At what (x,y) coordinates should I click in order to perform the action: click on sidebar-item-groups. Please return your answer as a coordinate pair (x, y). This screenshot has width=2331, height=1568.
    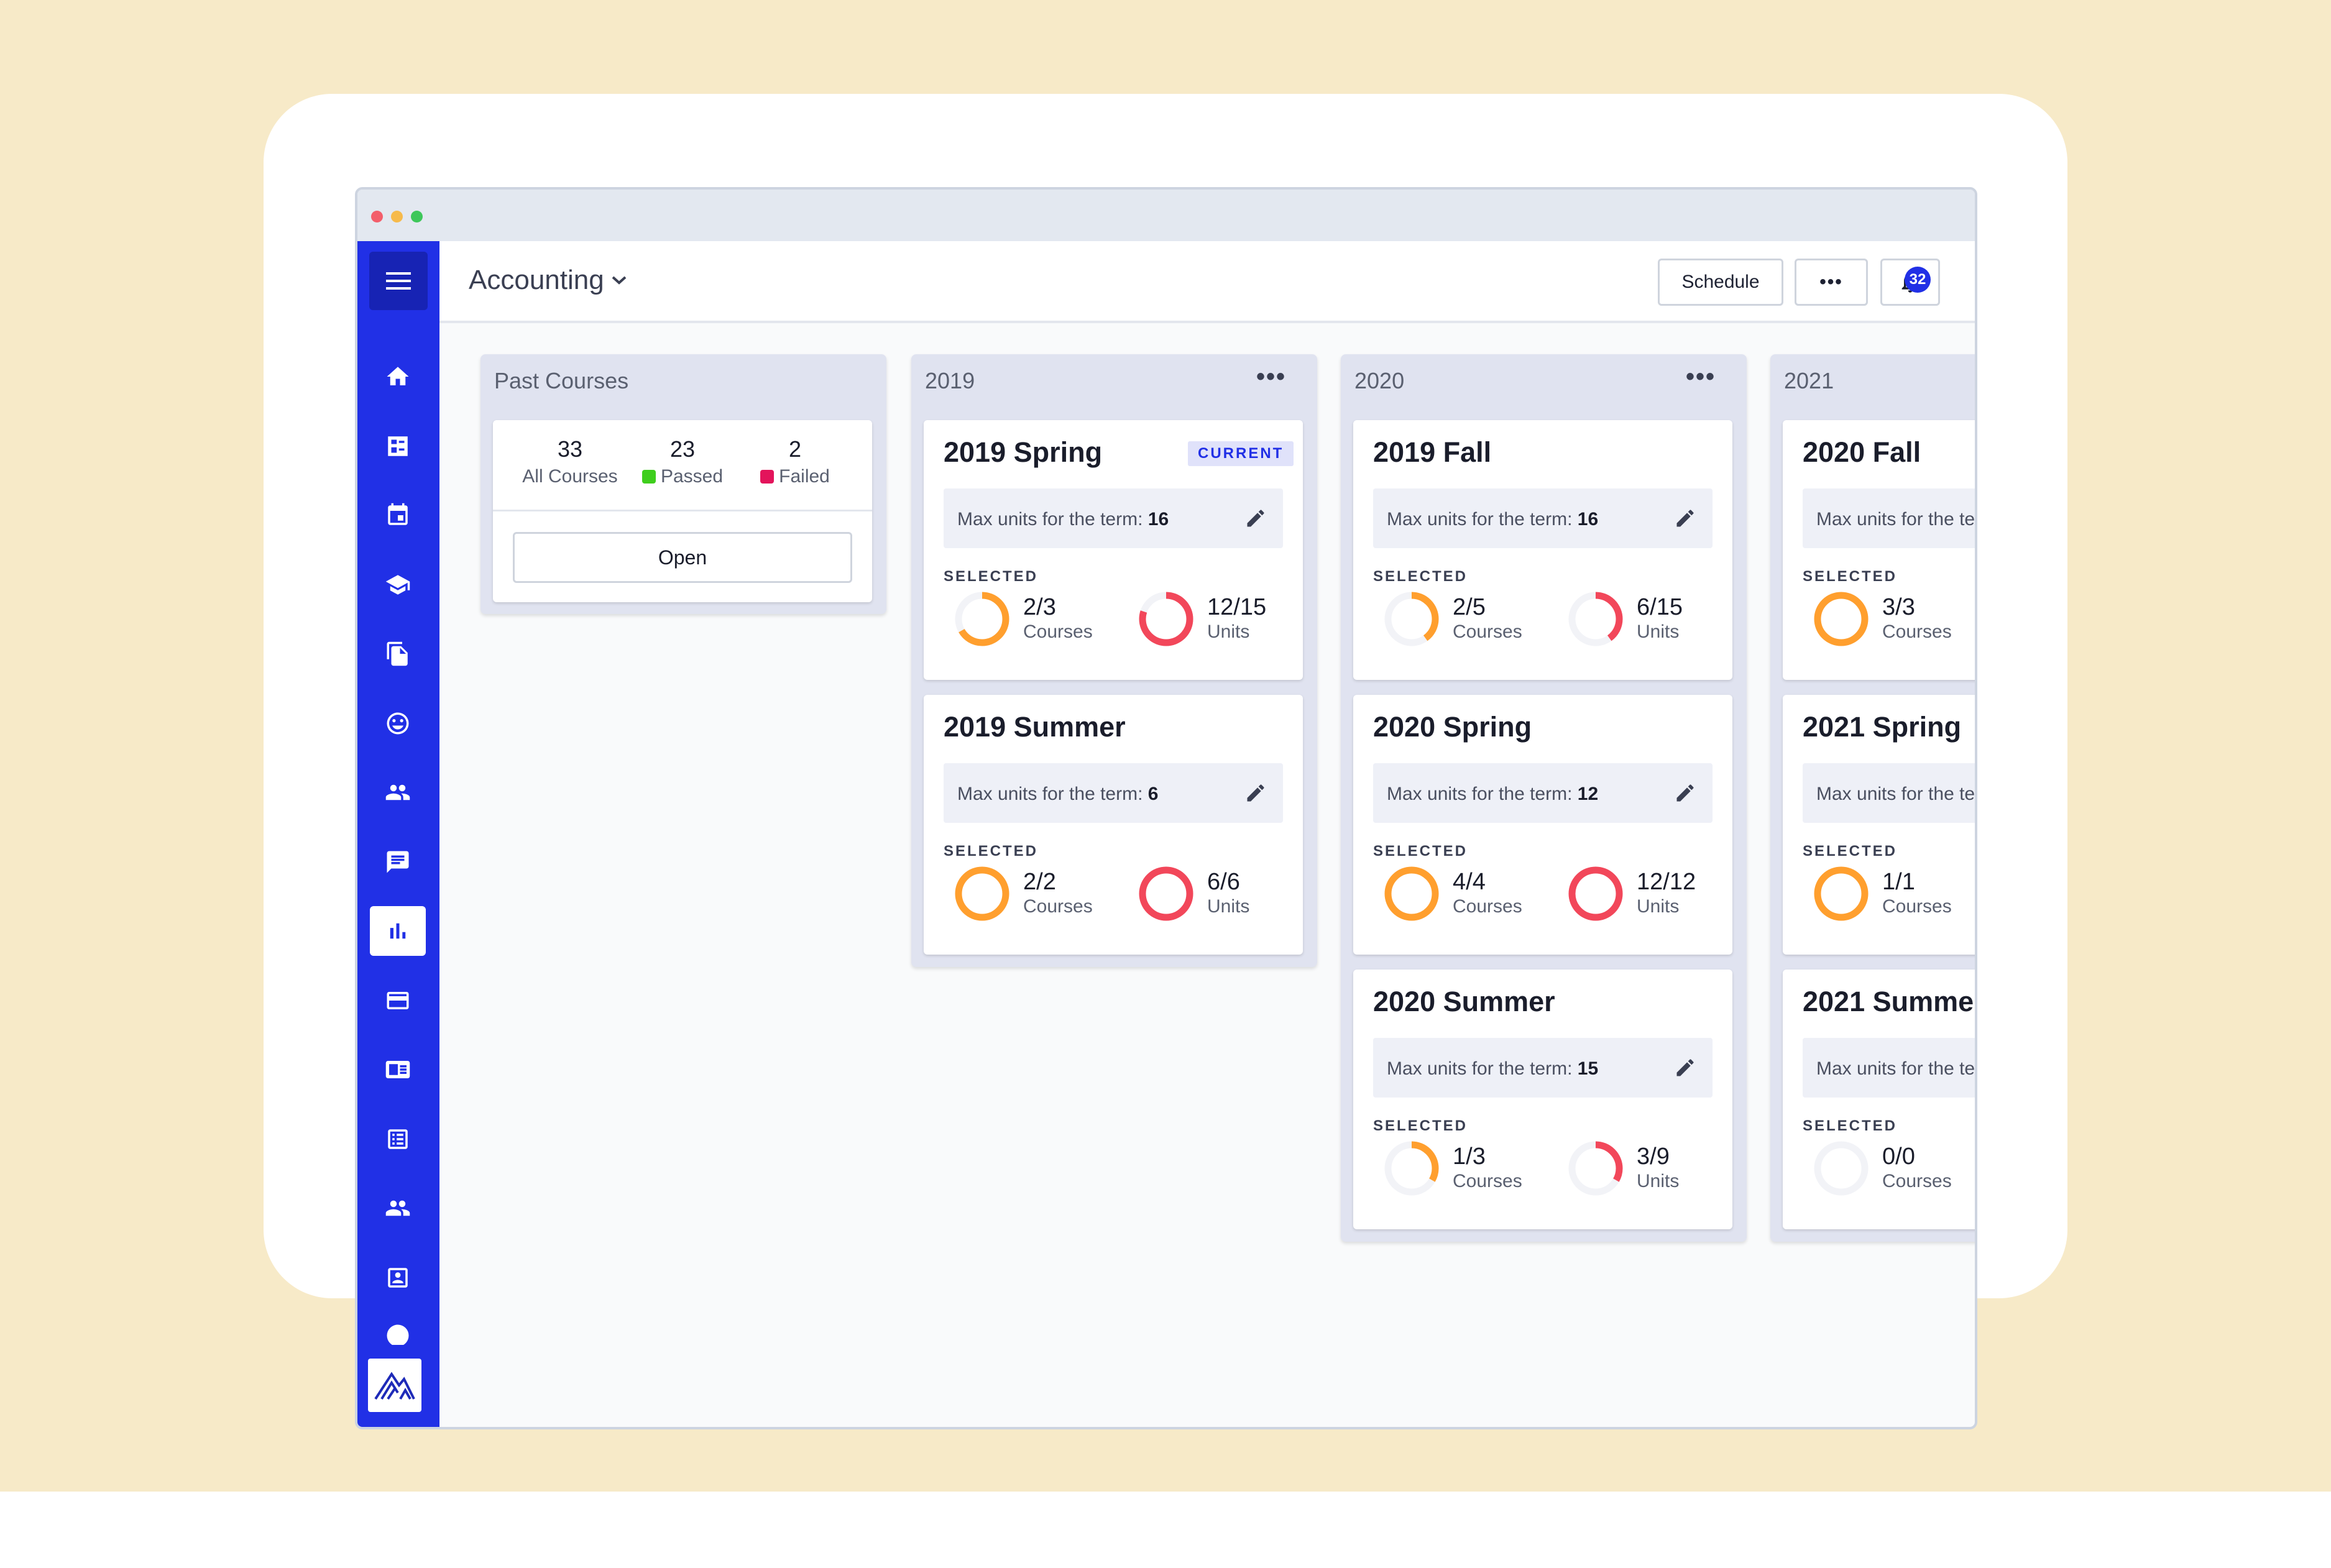
    Looking at the image, I should click on (398, 1208).